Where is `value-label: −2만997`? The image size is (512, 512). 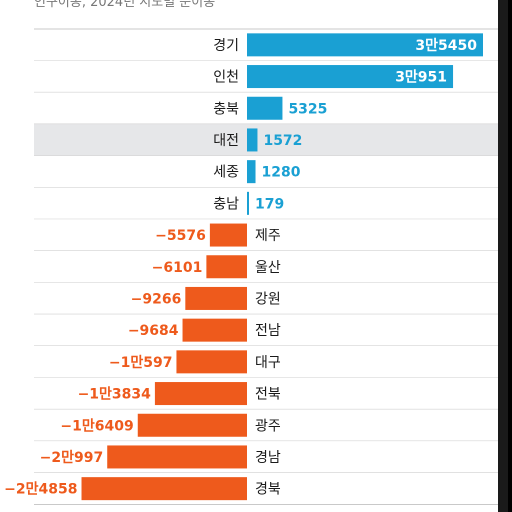 value-label: −2만997 is located at coordinates (72, 458).